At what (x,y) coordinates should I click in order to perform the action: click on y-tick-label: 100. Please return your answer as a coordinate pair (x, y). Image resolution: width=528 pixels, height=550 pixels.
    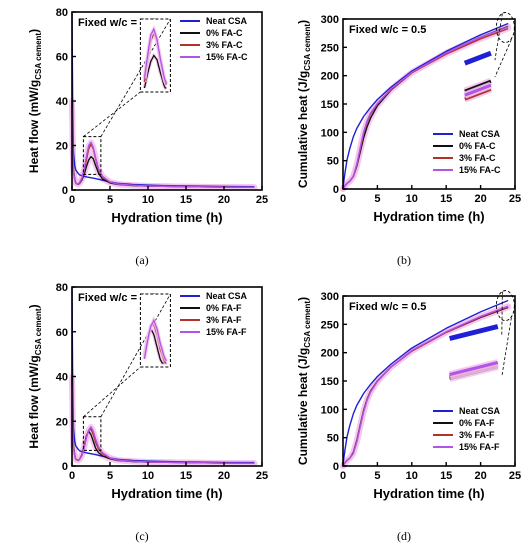
    Looking at the image, I should click on (330, 410).